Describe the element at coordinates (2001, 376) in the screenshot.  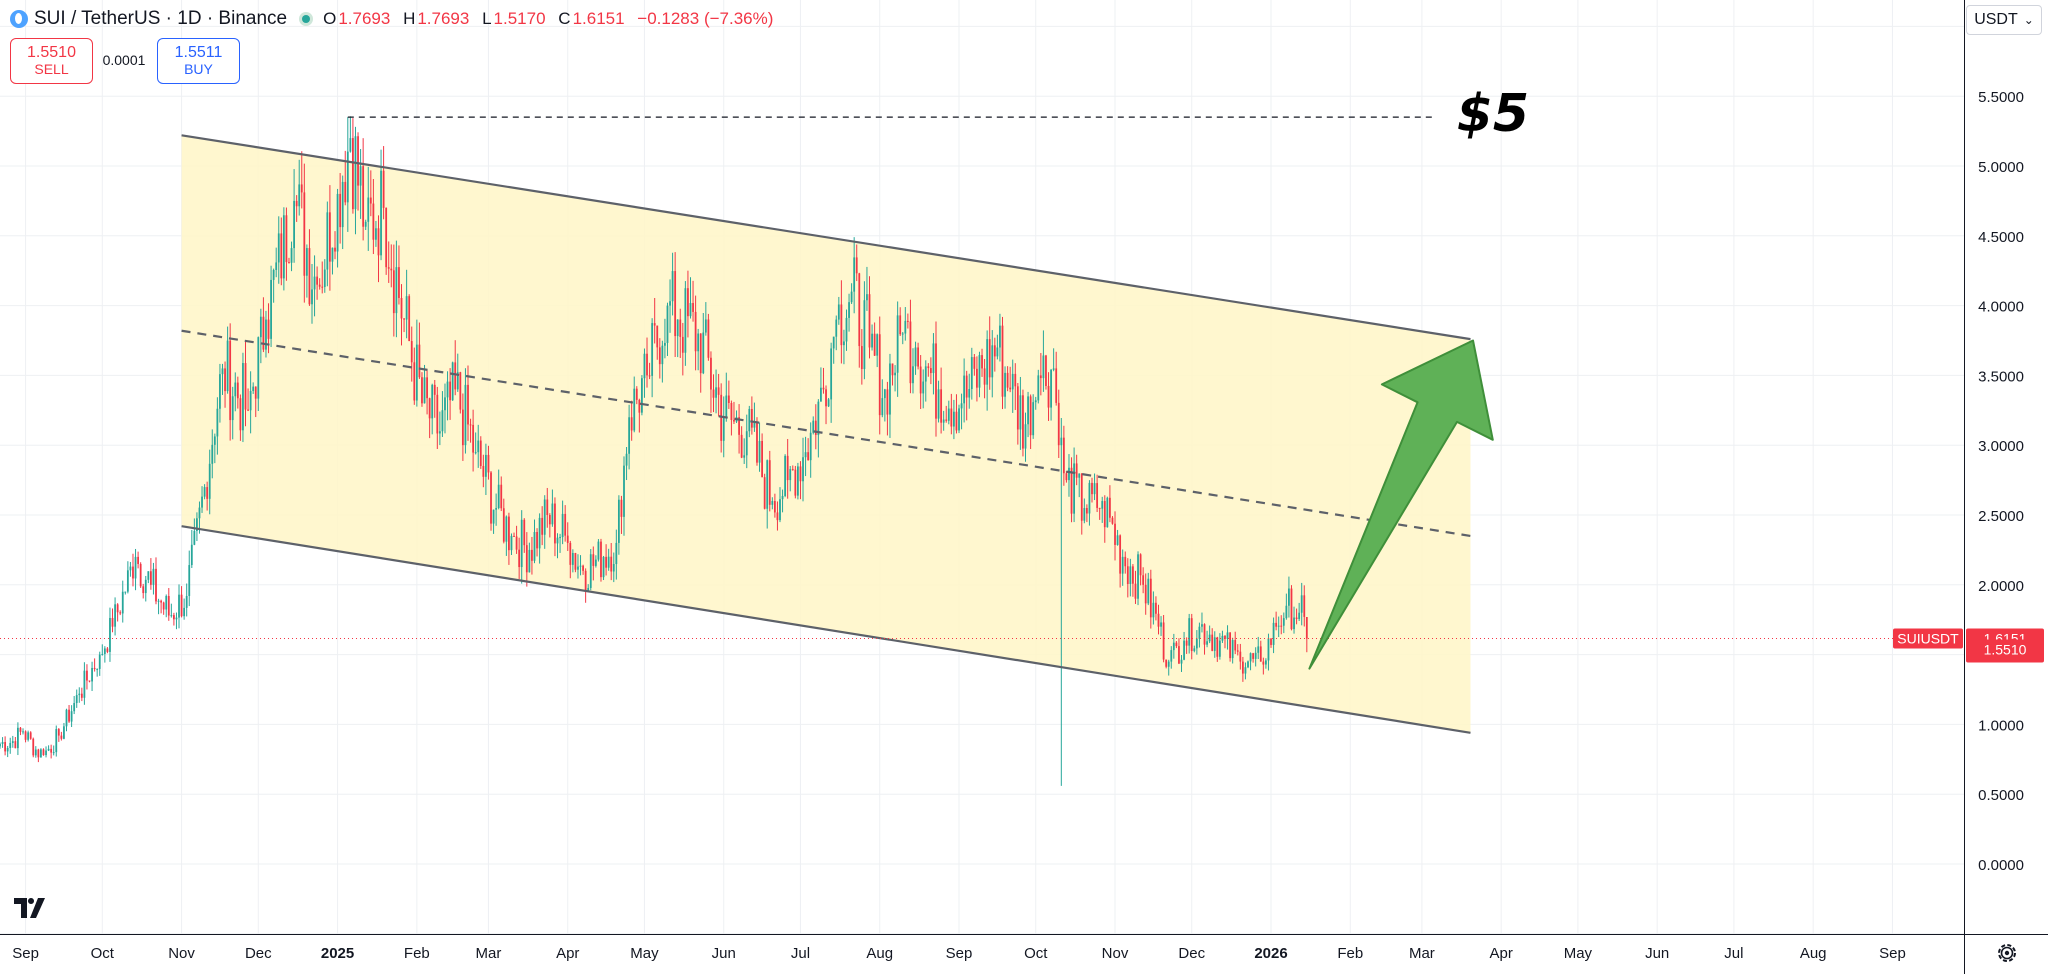
I see `y-tick-label: 3.5000` at that location.